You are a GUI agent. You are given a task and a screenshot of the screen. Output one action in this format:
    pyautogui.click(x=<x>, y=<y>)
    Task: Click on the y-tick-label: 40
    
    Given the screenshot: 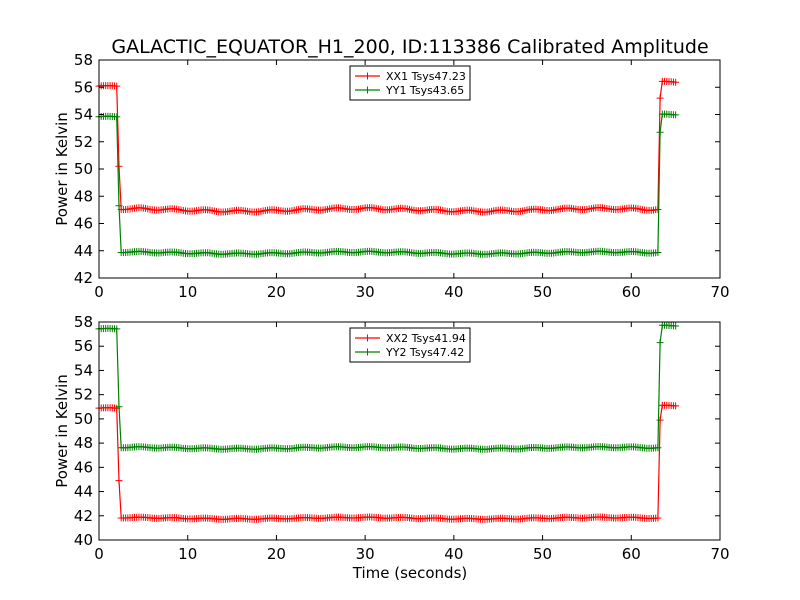 What is the action you would take?
    pyautogui.click(x=83, y=540)
    